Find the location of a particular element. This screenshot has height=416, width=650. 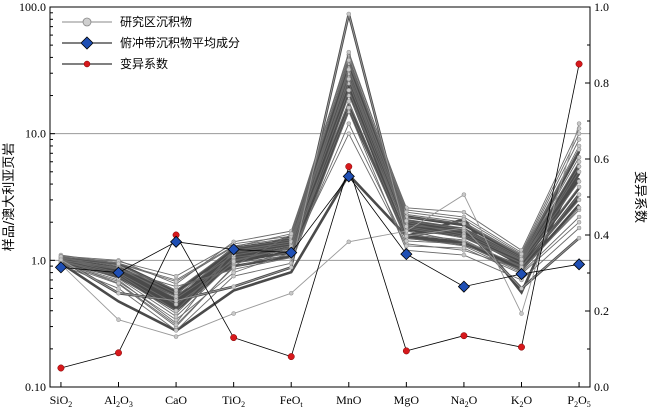

legend-label: 变异系数 is located at coordinates (144, 63).